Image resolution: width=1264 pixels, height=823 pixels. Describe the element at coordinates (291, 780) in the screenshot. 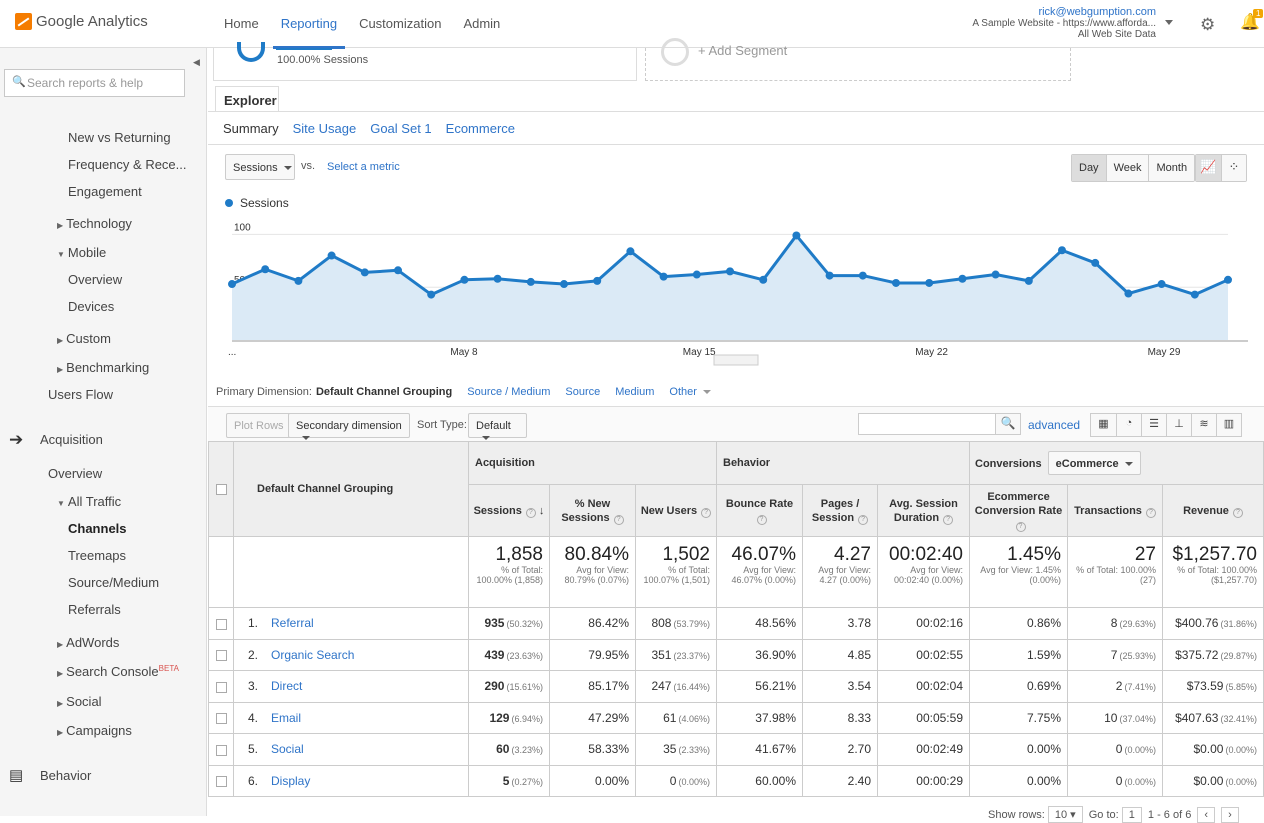

I see `channel-link: Display` at that location.